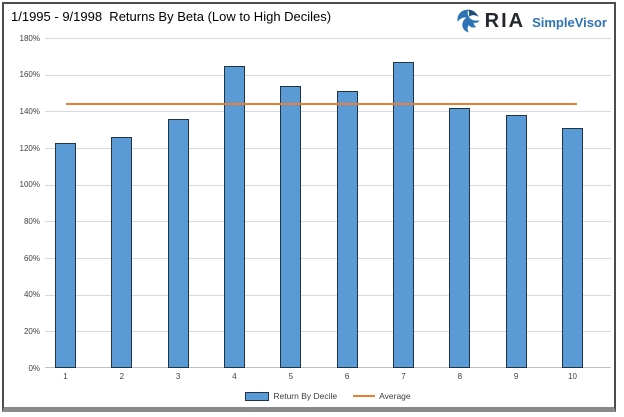 The width and height of the screenshot is (624, 417). Describe the element at coordinates (468, 21) in the screenshot. I see `ria-falcon-icon` at that location.